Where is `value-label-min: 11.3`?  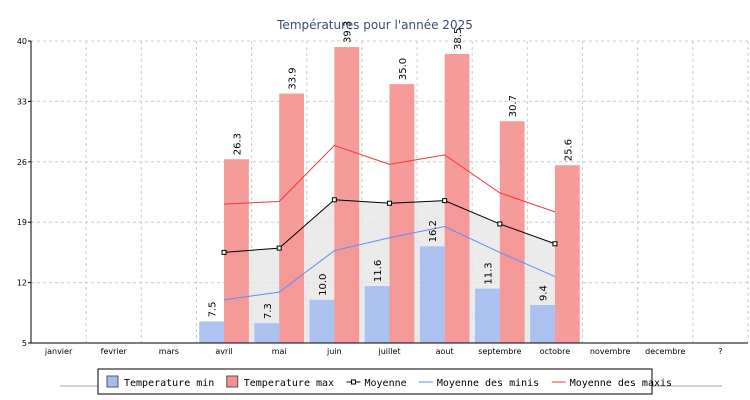
value-label-min: 11.3 is located at coordinates (488, 273).